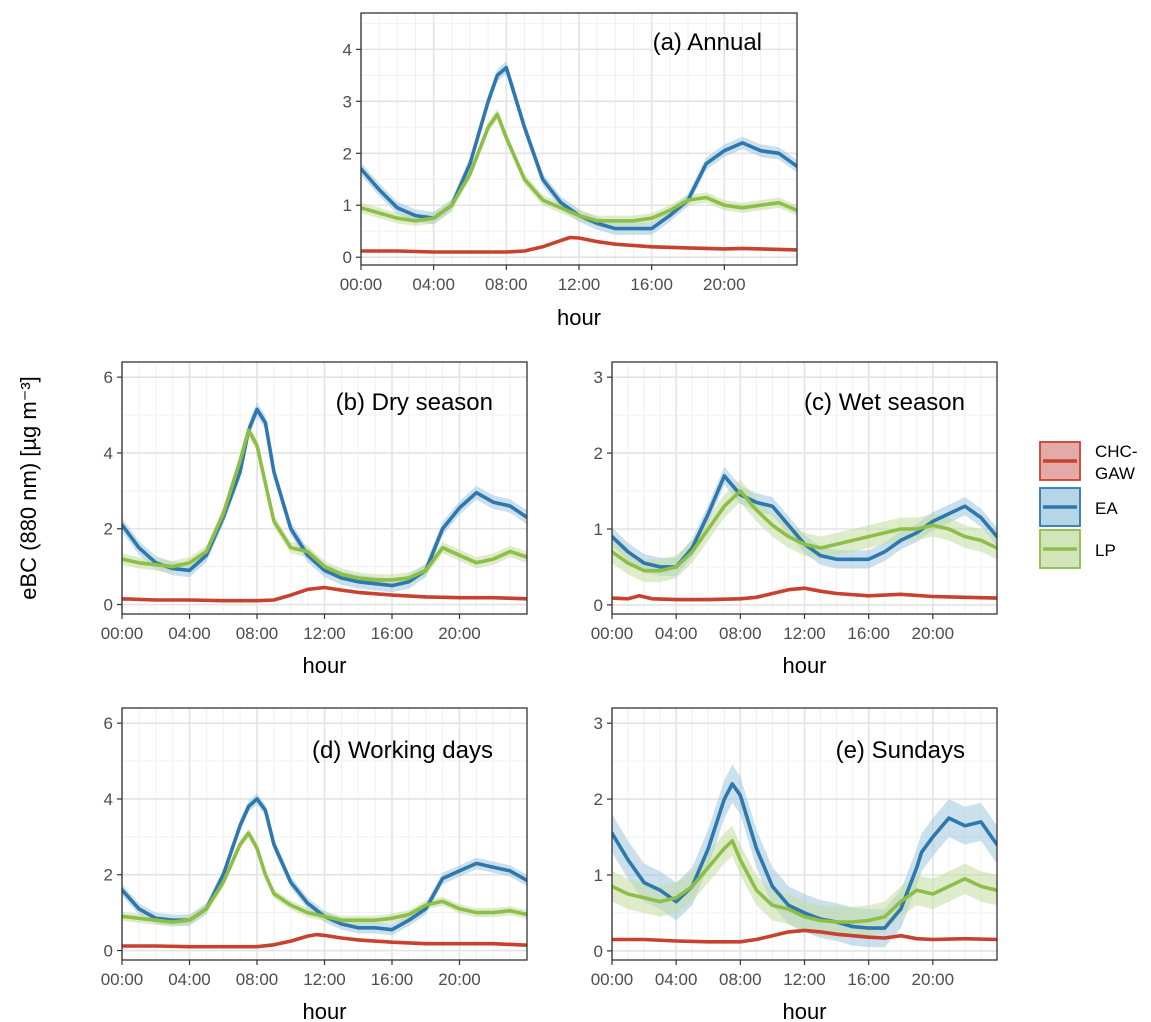 This screenshot has height=1022, width=1151. Describe the element at coordinates (1088, 462) in the screenshot. I see `legend-item: CHC- GAW` at that location.